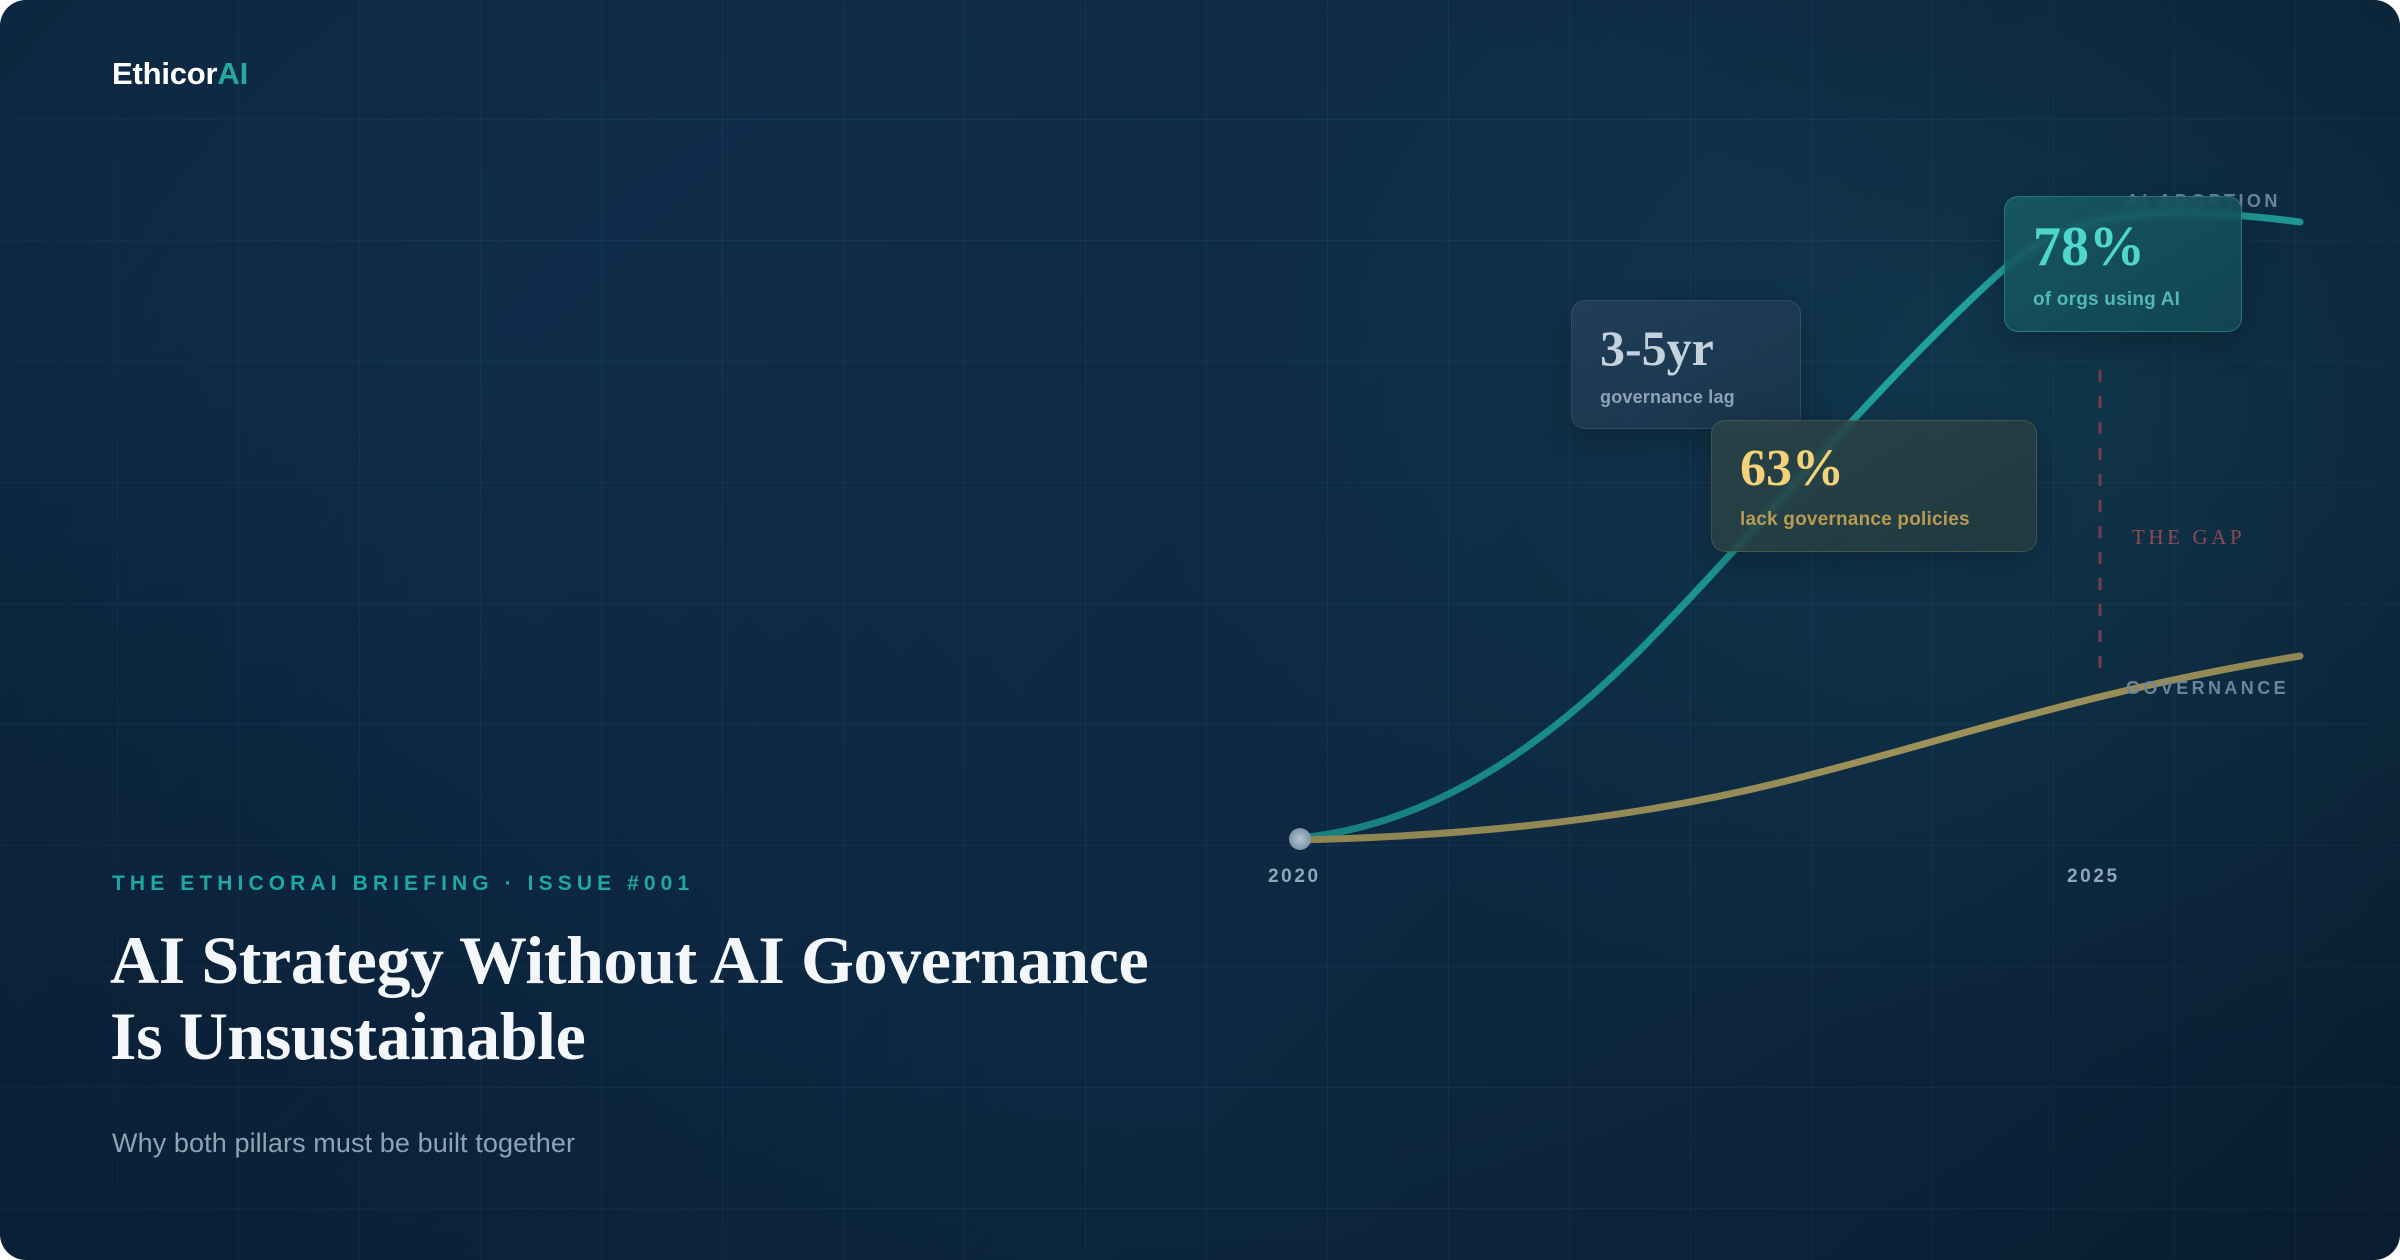 Image resolution: width=2400 pixels, height=1260 pixels. What do you see at coordinates (2093, 876) in the screenshot?
I see `x-axis-tick-2025: 2025` at bounding box center [2093, 876].